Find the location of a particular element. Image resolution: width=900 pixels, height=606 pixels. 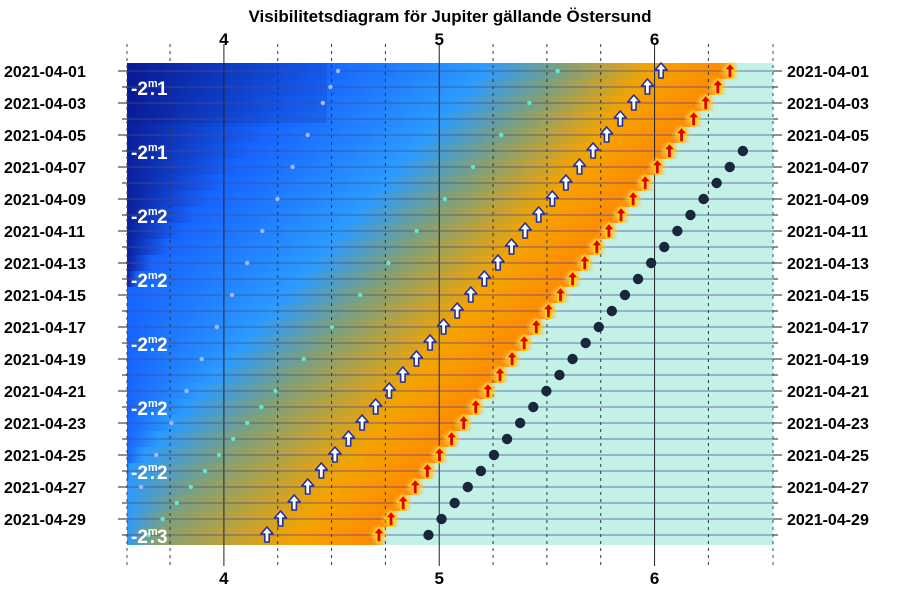

date-label-right: 2021-04-17 is located at coordinates (828, 328).